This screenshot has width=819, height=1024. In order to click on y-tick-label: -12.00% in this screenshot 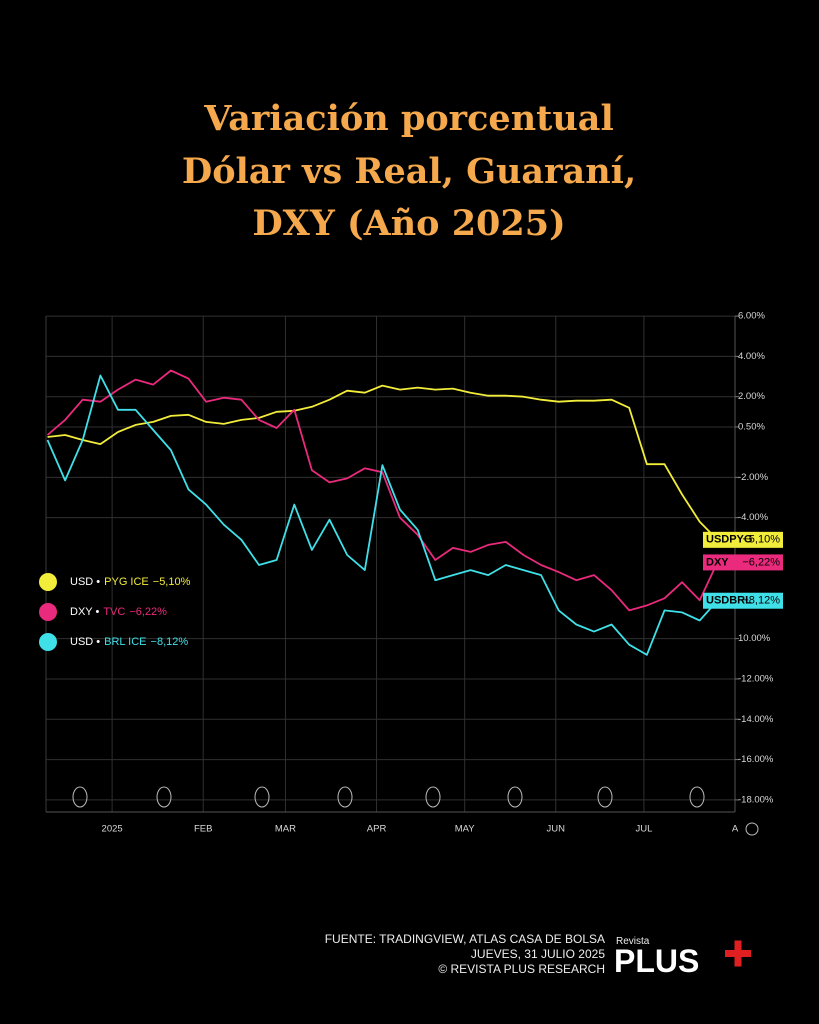, I will do `click(756, 678)`.